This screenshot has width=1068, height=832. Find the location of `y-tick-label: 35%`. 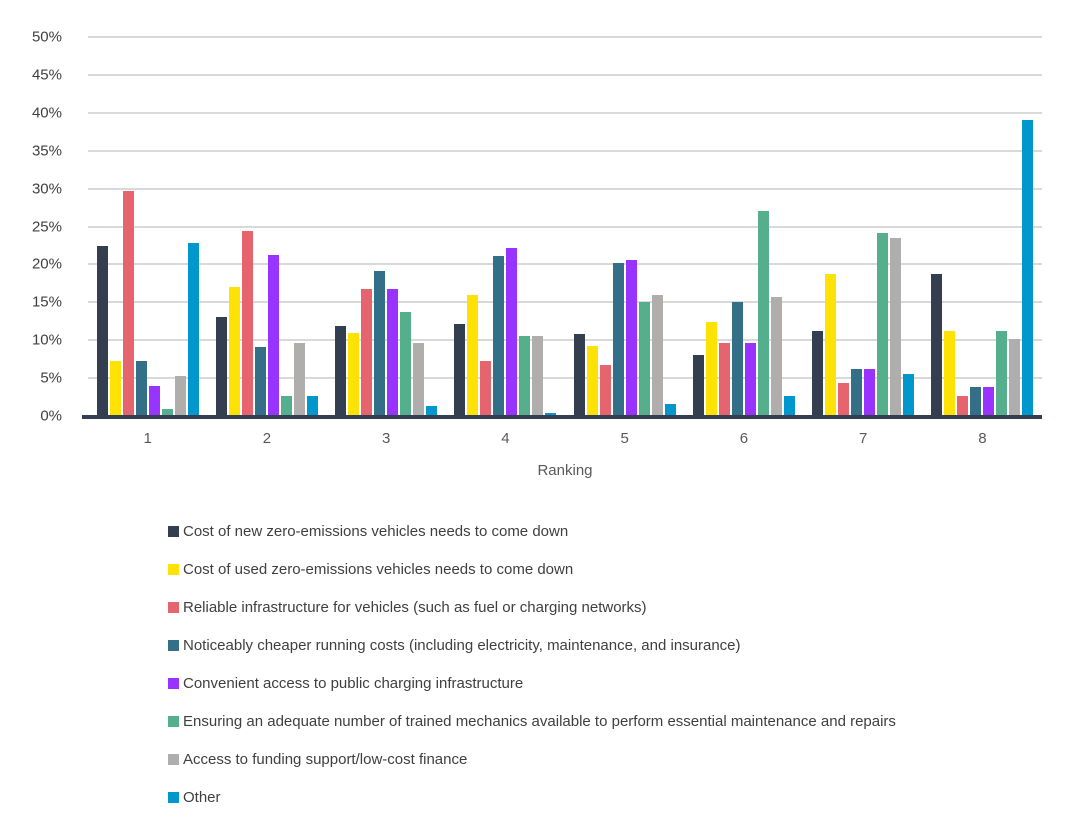

y-tick-label: 35% is located at coordinates (46, 151).